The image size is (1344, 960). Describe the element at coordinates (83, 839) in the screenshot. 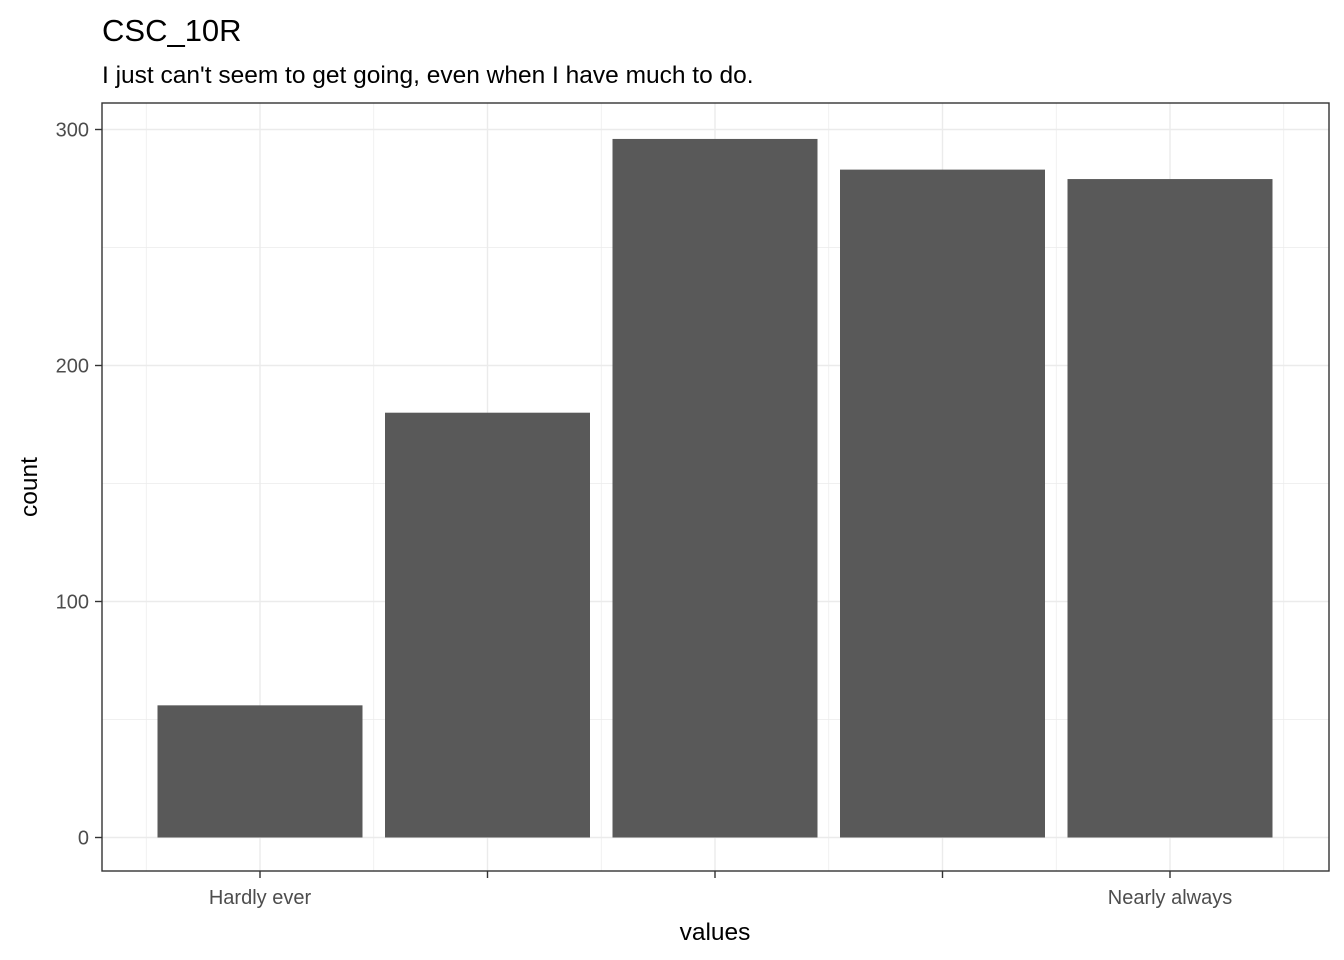

I see `y-tick-label: 0` at that location.